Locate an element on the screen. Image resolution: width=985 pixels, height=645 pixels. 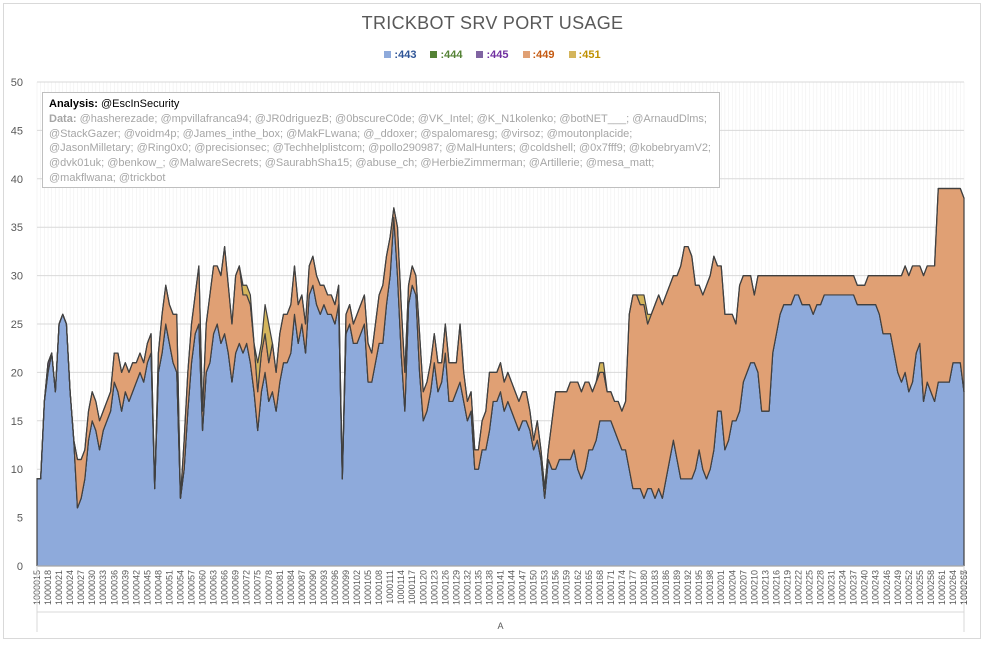
x-tick-label: 1000243 is located at coordinates (876, 587).